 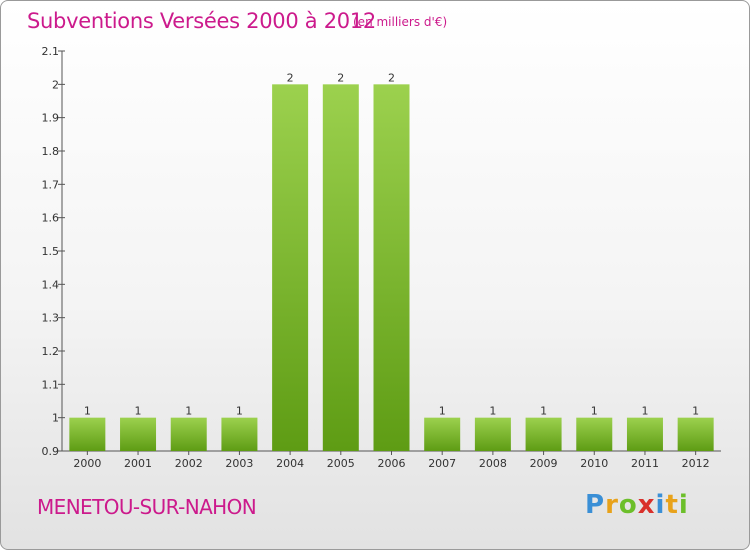 I want to click on chart-title: Subventions Versées 2000 à 2012, so click(x=201, y=21).